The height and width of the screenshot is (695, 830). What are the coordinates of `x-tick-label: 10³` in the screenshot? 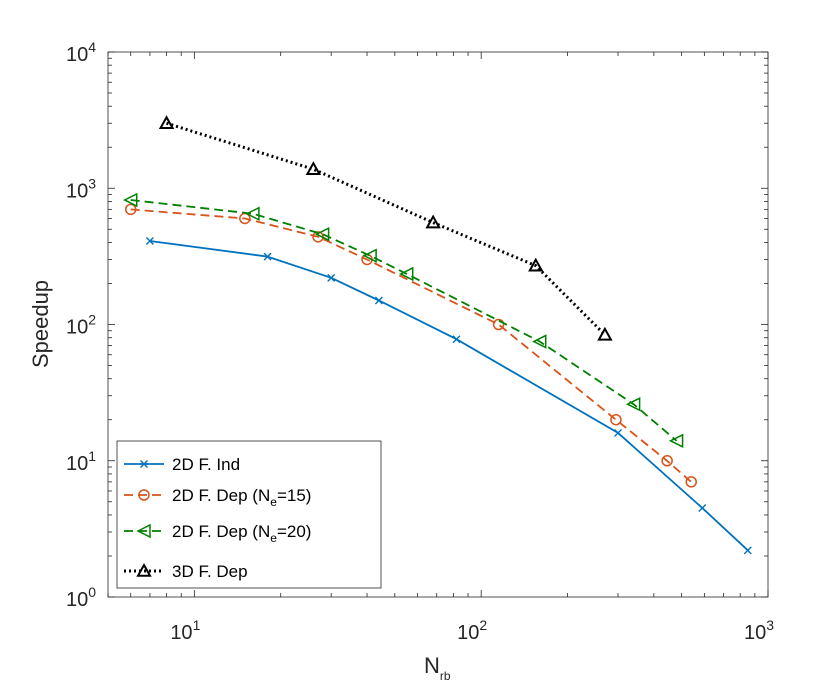 It's located at (759, 630).